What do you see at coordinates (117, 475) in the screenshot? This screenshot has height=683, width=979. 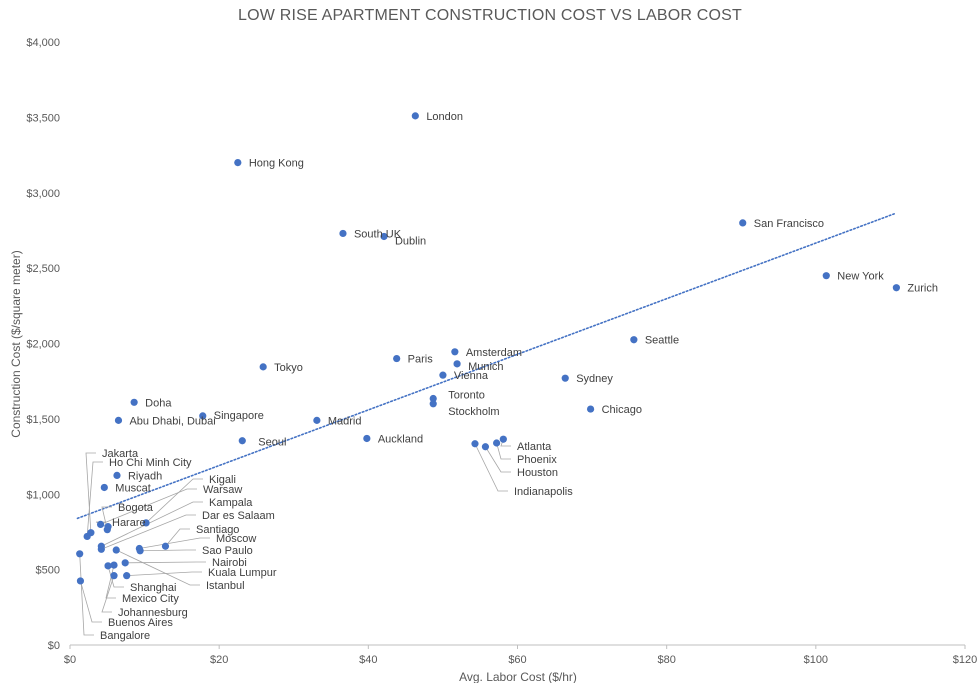 I see `point-riyadh` at bounding box center [117, 475].